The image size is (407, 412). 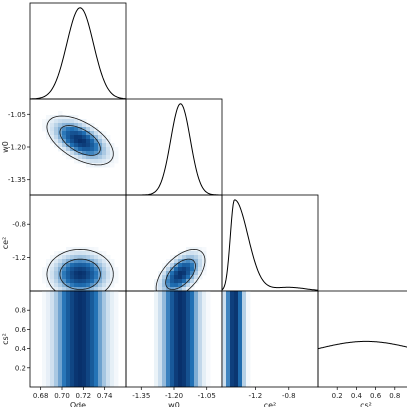 I want to click on marginal-curve-cs2, so click(x=362, y=345).